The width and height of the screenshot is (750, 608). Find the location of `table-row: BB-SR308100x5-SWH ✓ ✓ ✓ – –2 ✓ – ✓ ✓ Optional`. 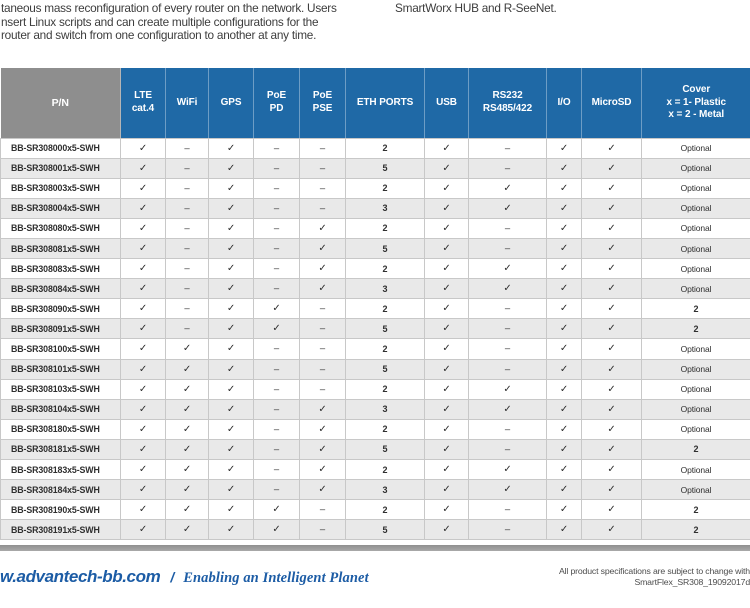

table-row: BB-SR308100x5-SWH ✓ ✓ ✓ – –2 ✓ – ✓ ✓ Optional is located at coordinates (375, 349).